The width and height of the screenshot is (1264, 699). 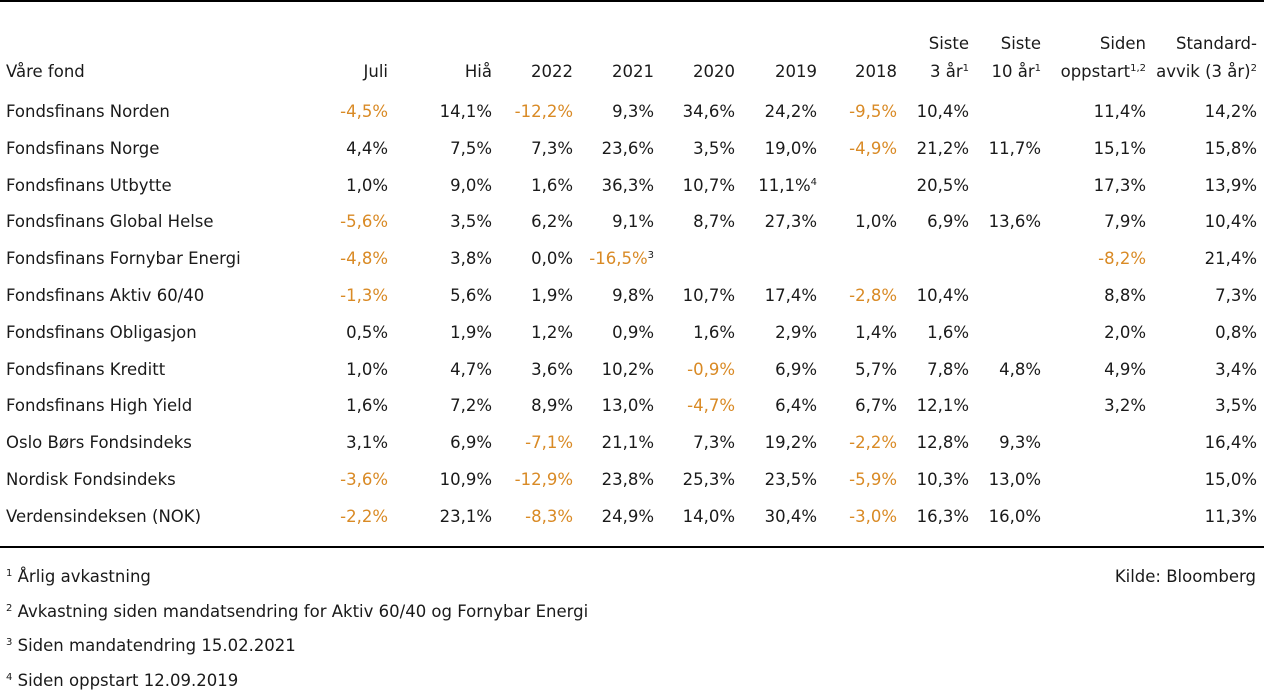 What do you see at coordinates (1012, 443) in the screenshot?
I see `return-cell: 9,3%` at bounding box center [1012, 443].